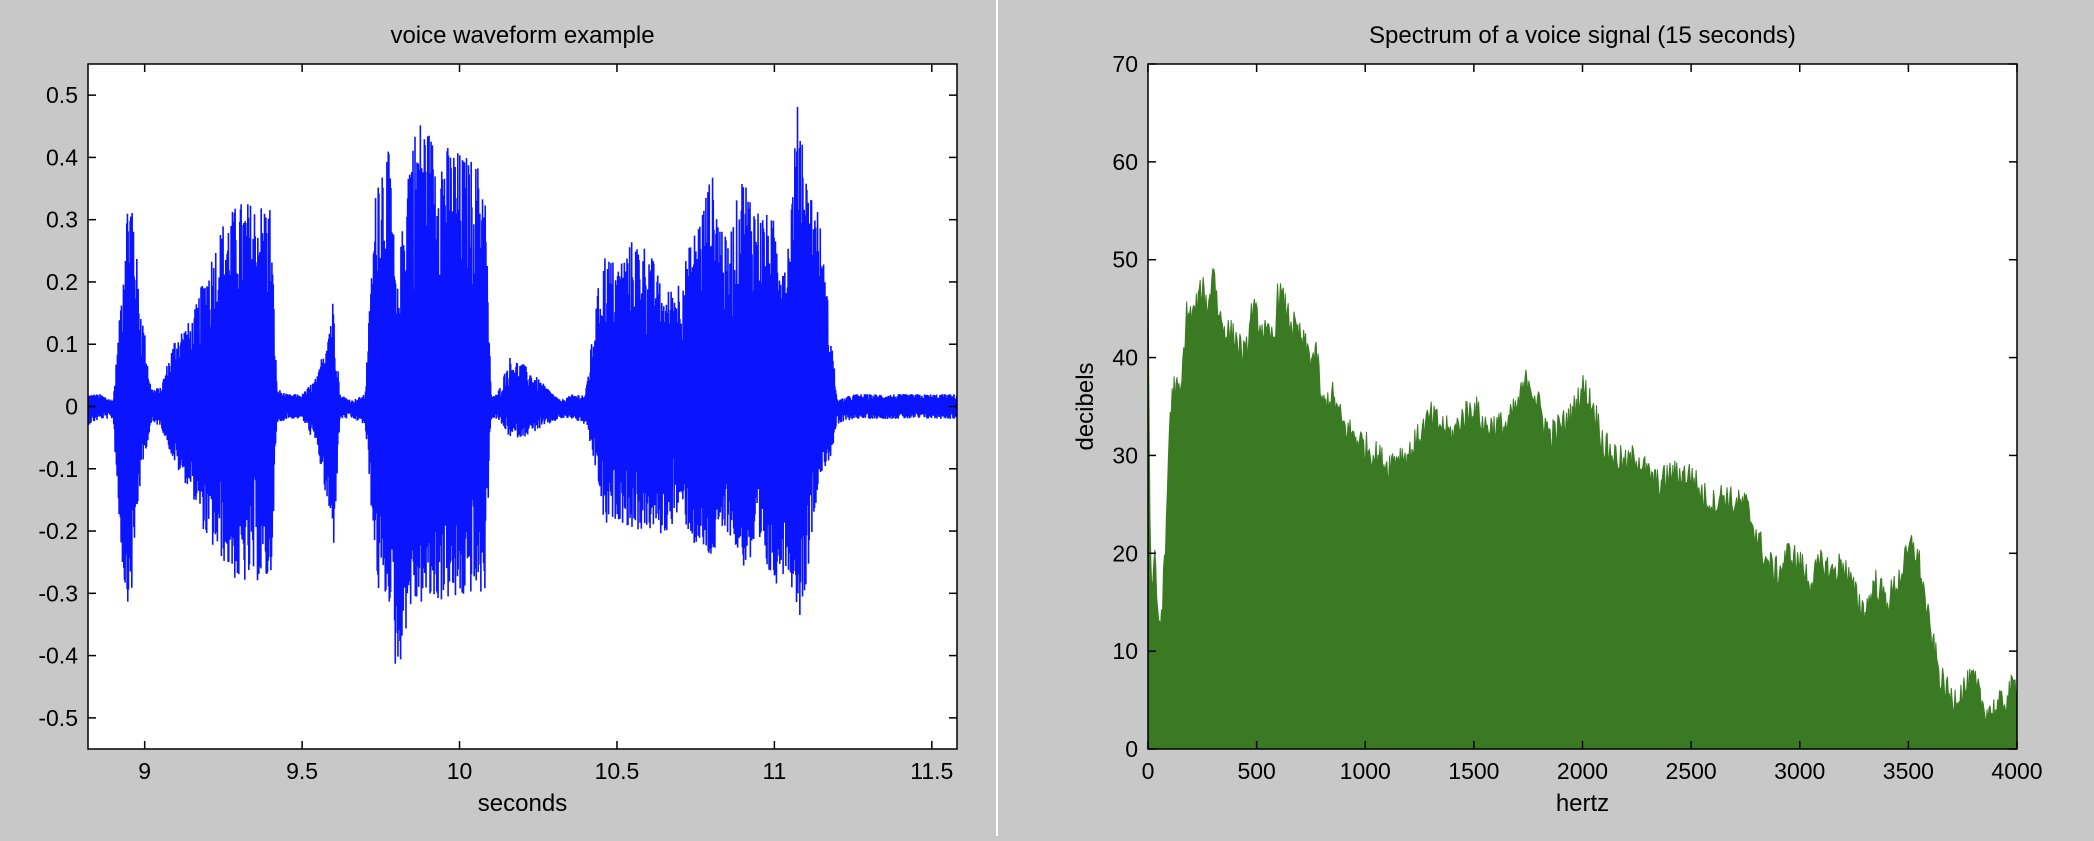 This screenshot has height=841, width=2094. What do you see at coordinates (58, 531) in the screenshot?
I see `waveform-y-tick-label: -0.2` at bounding box center [58, 531].